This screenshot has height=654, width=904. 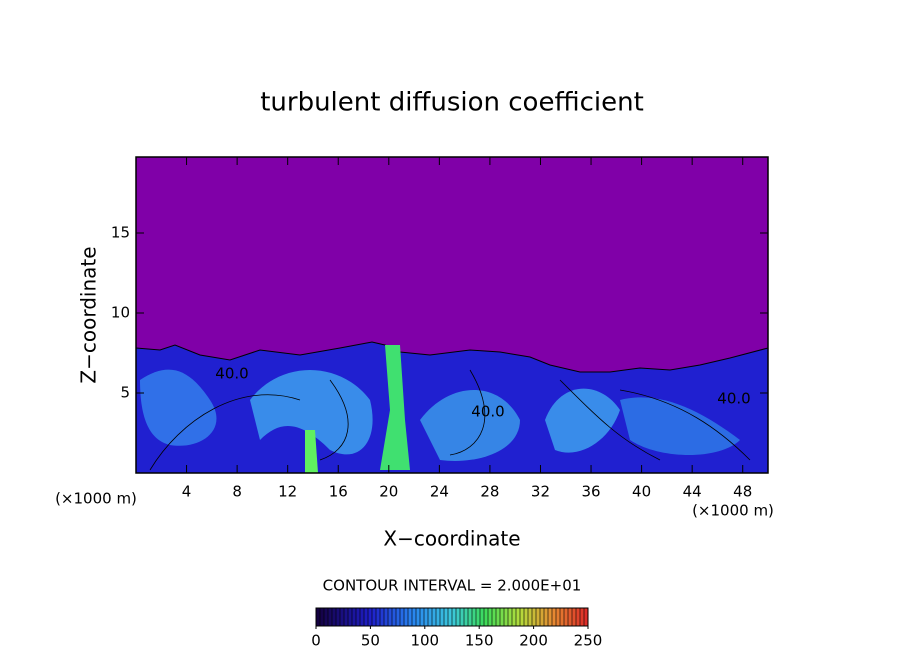 What do you see at coordinates (692, 492) in the screenshot?
I see `x-tick-label: 44` at bounding box center [692, 492].